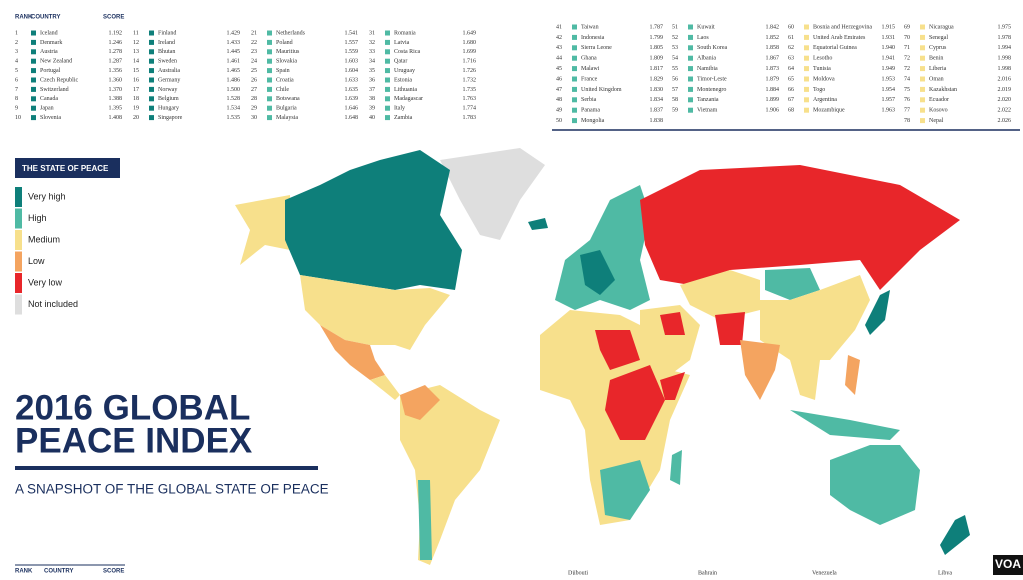  I want to click on table-header: RANK, so click(24, 572).